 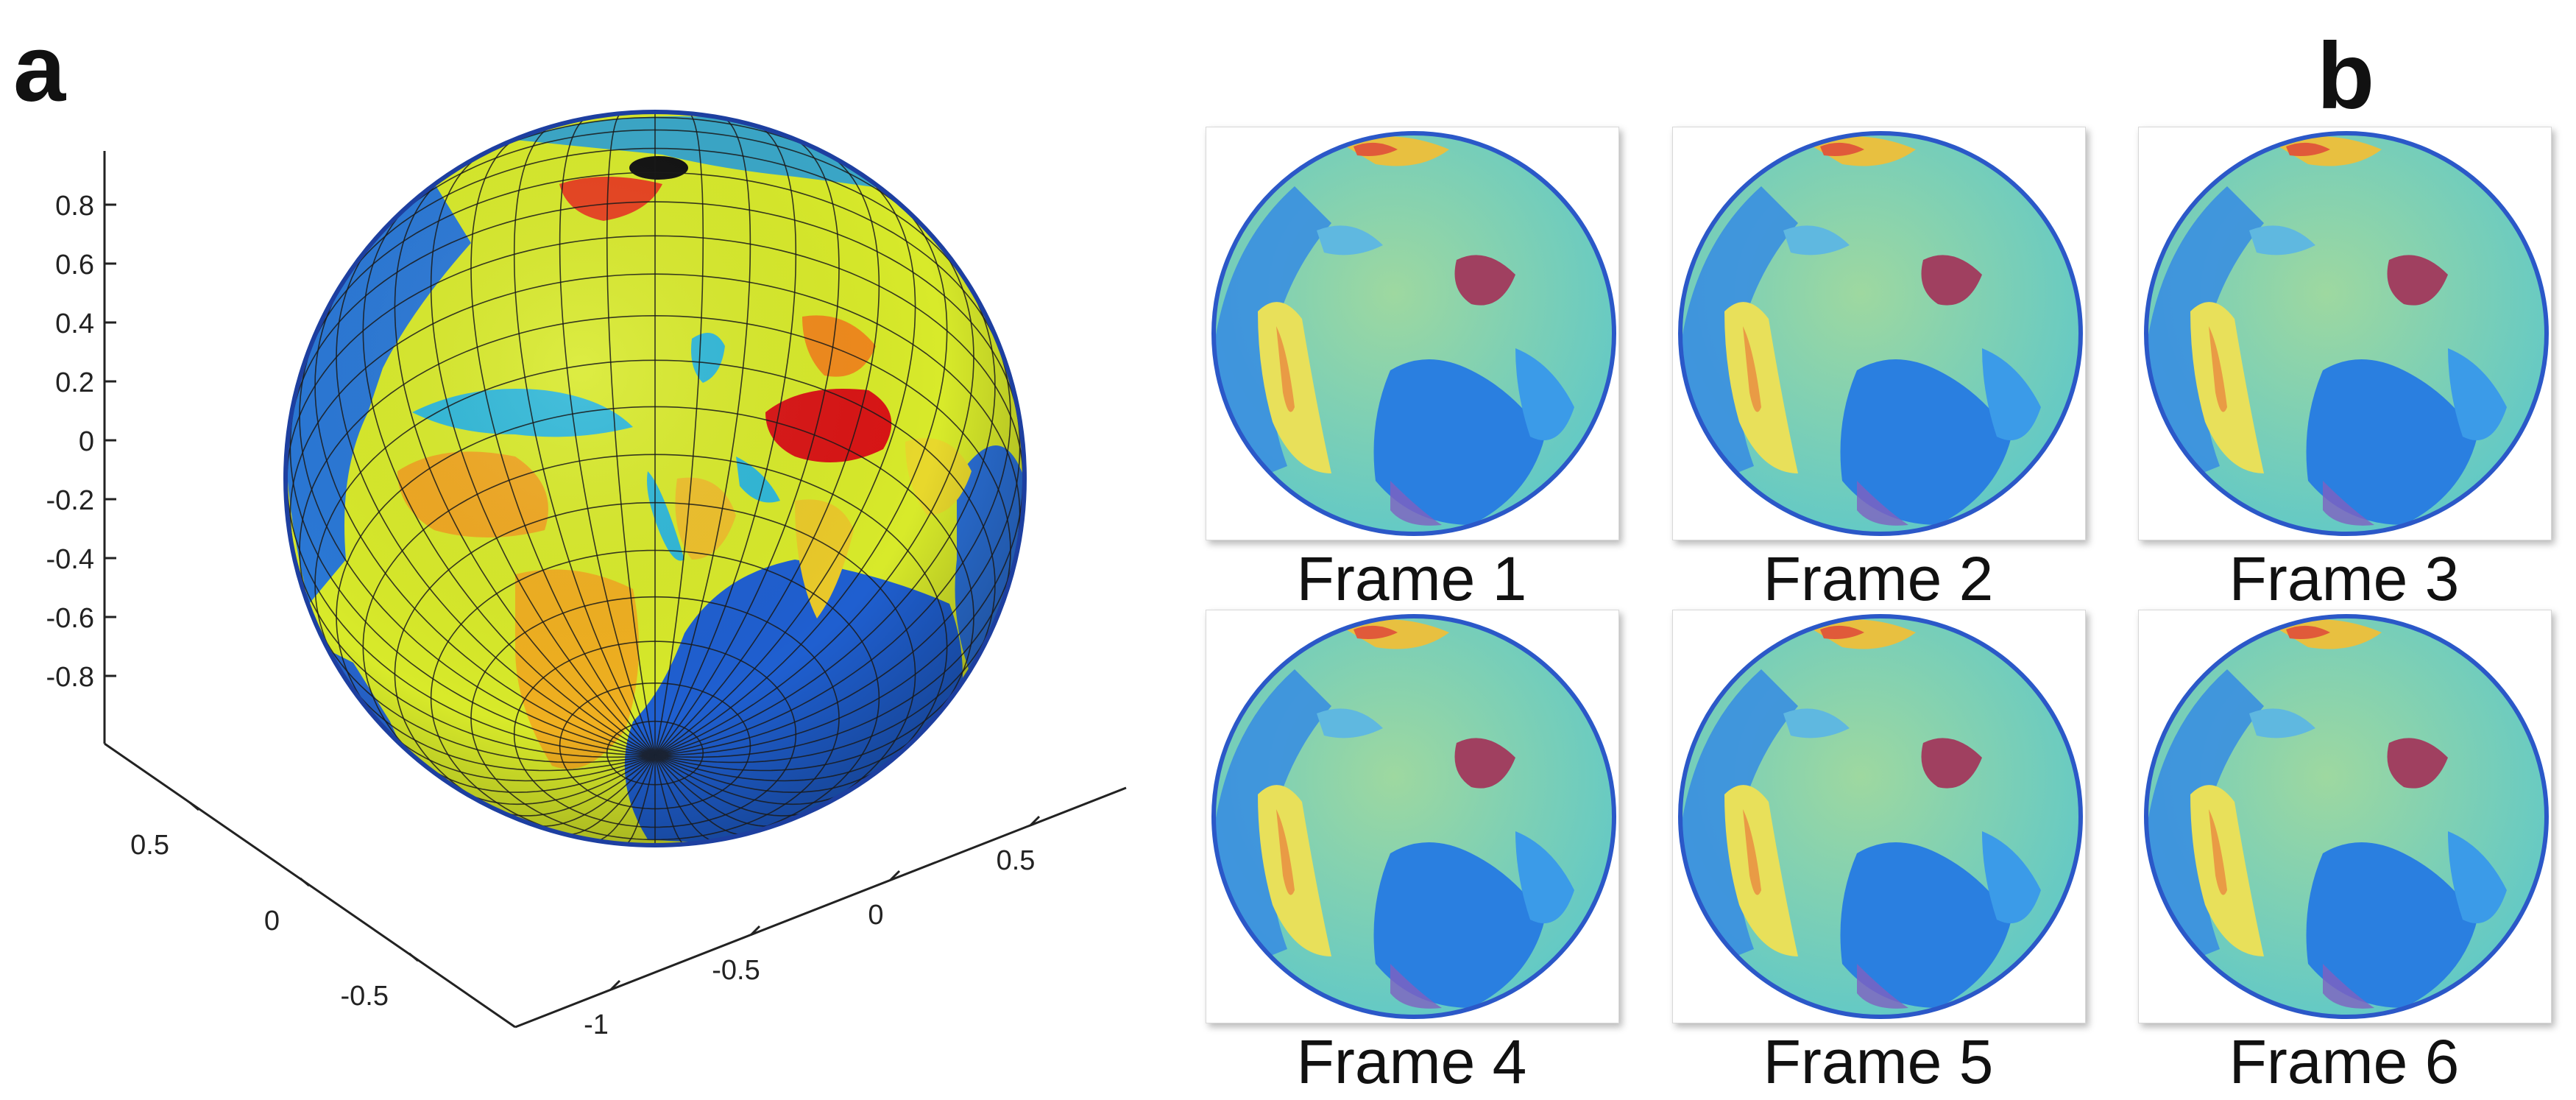 What do you see at coordinates (736, 970) in the screenshot?
I see `y-tick-label: -0.5` at bounding box center [736, 970].